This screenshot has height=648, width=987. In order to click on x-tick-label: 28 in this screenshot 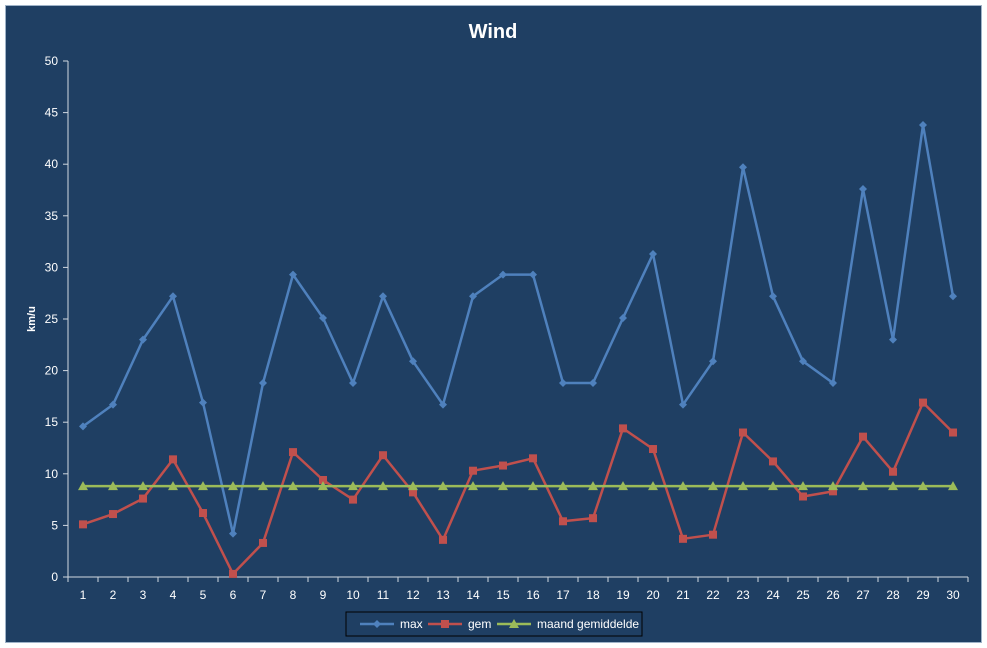, I will do `click(893, 595)`.